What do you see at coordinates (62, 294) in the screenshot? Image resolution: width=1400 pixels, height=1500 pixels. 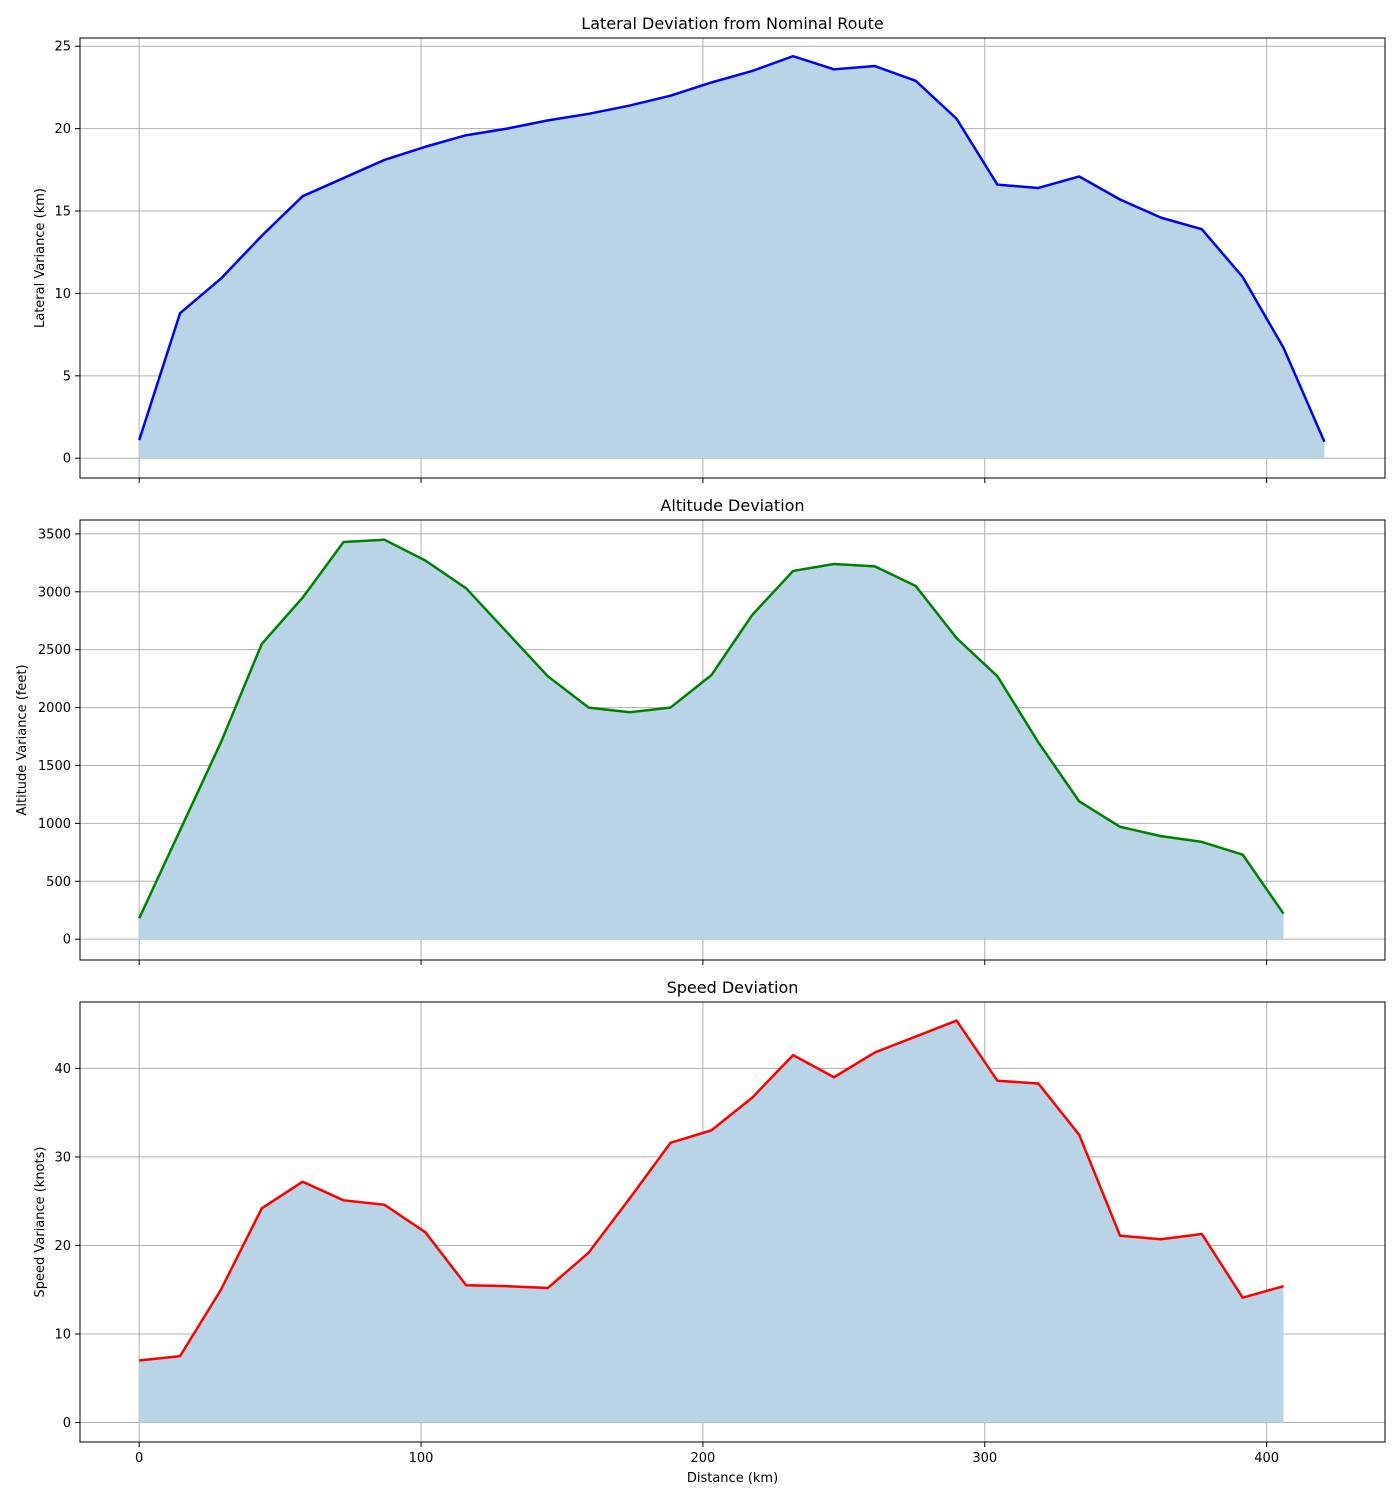 I see `y-tick-label: 10` at bounding box center [62, 294].